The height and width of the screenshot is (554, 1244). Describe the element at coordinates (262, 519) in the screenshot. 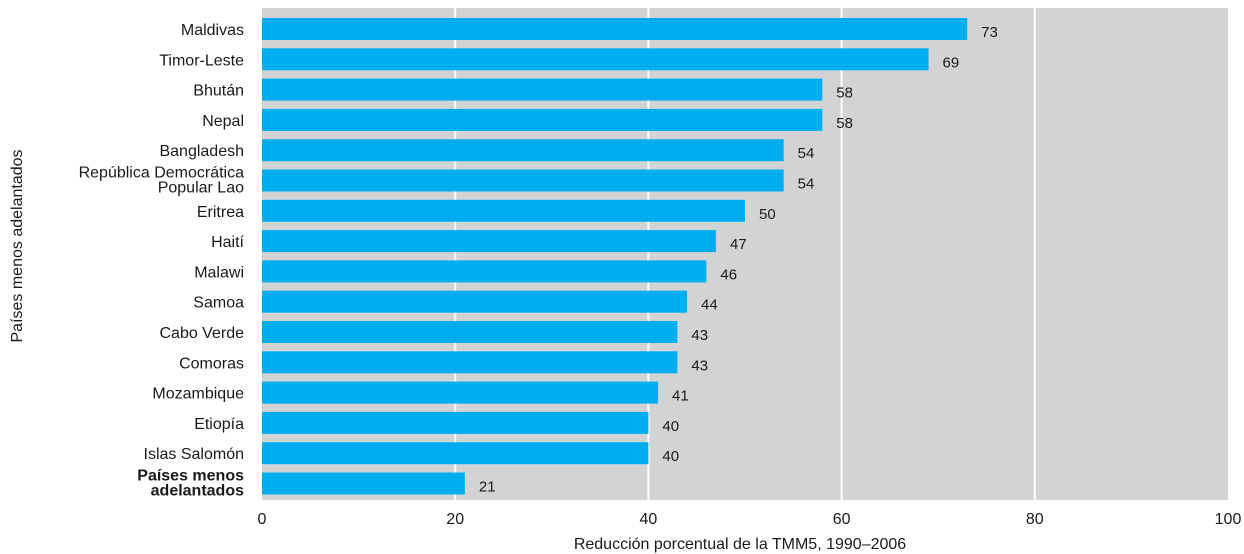

I see `tick-label: 0` at that location.